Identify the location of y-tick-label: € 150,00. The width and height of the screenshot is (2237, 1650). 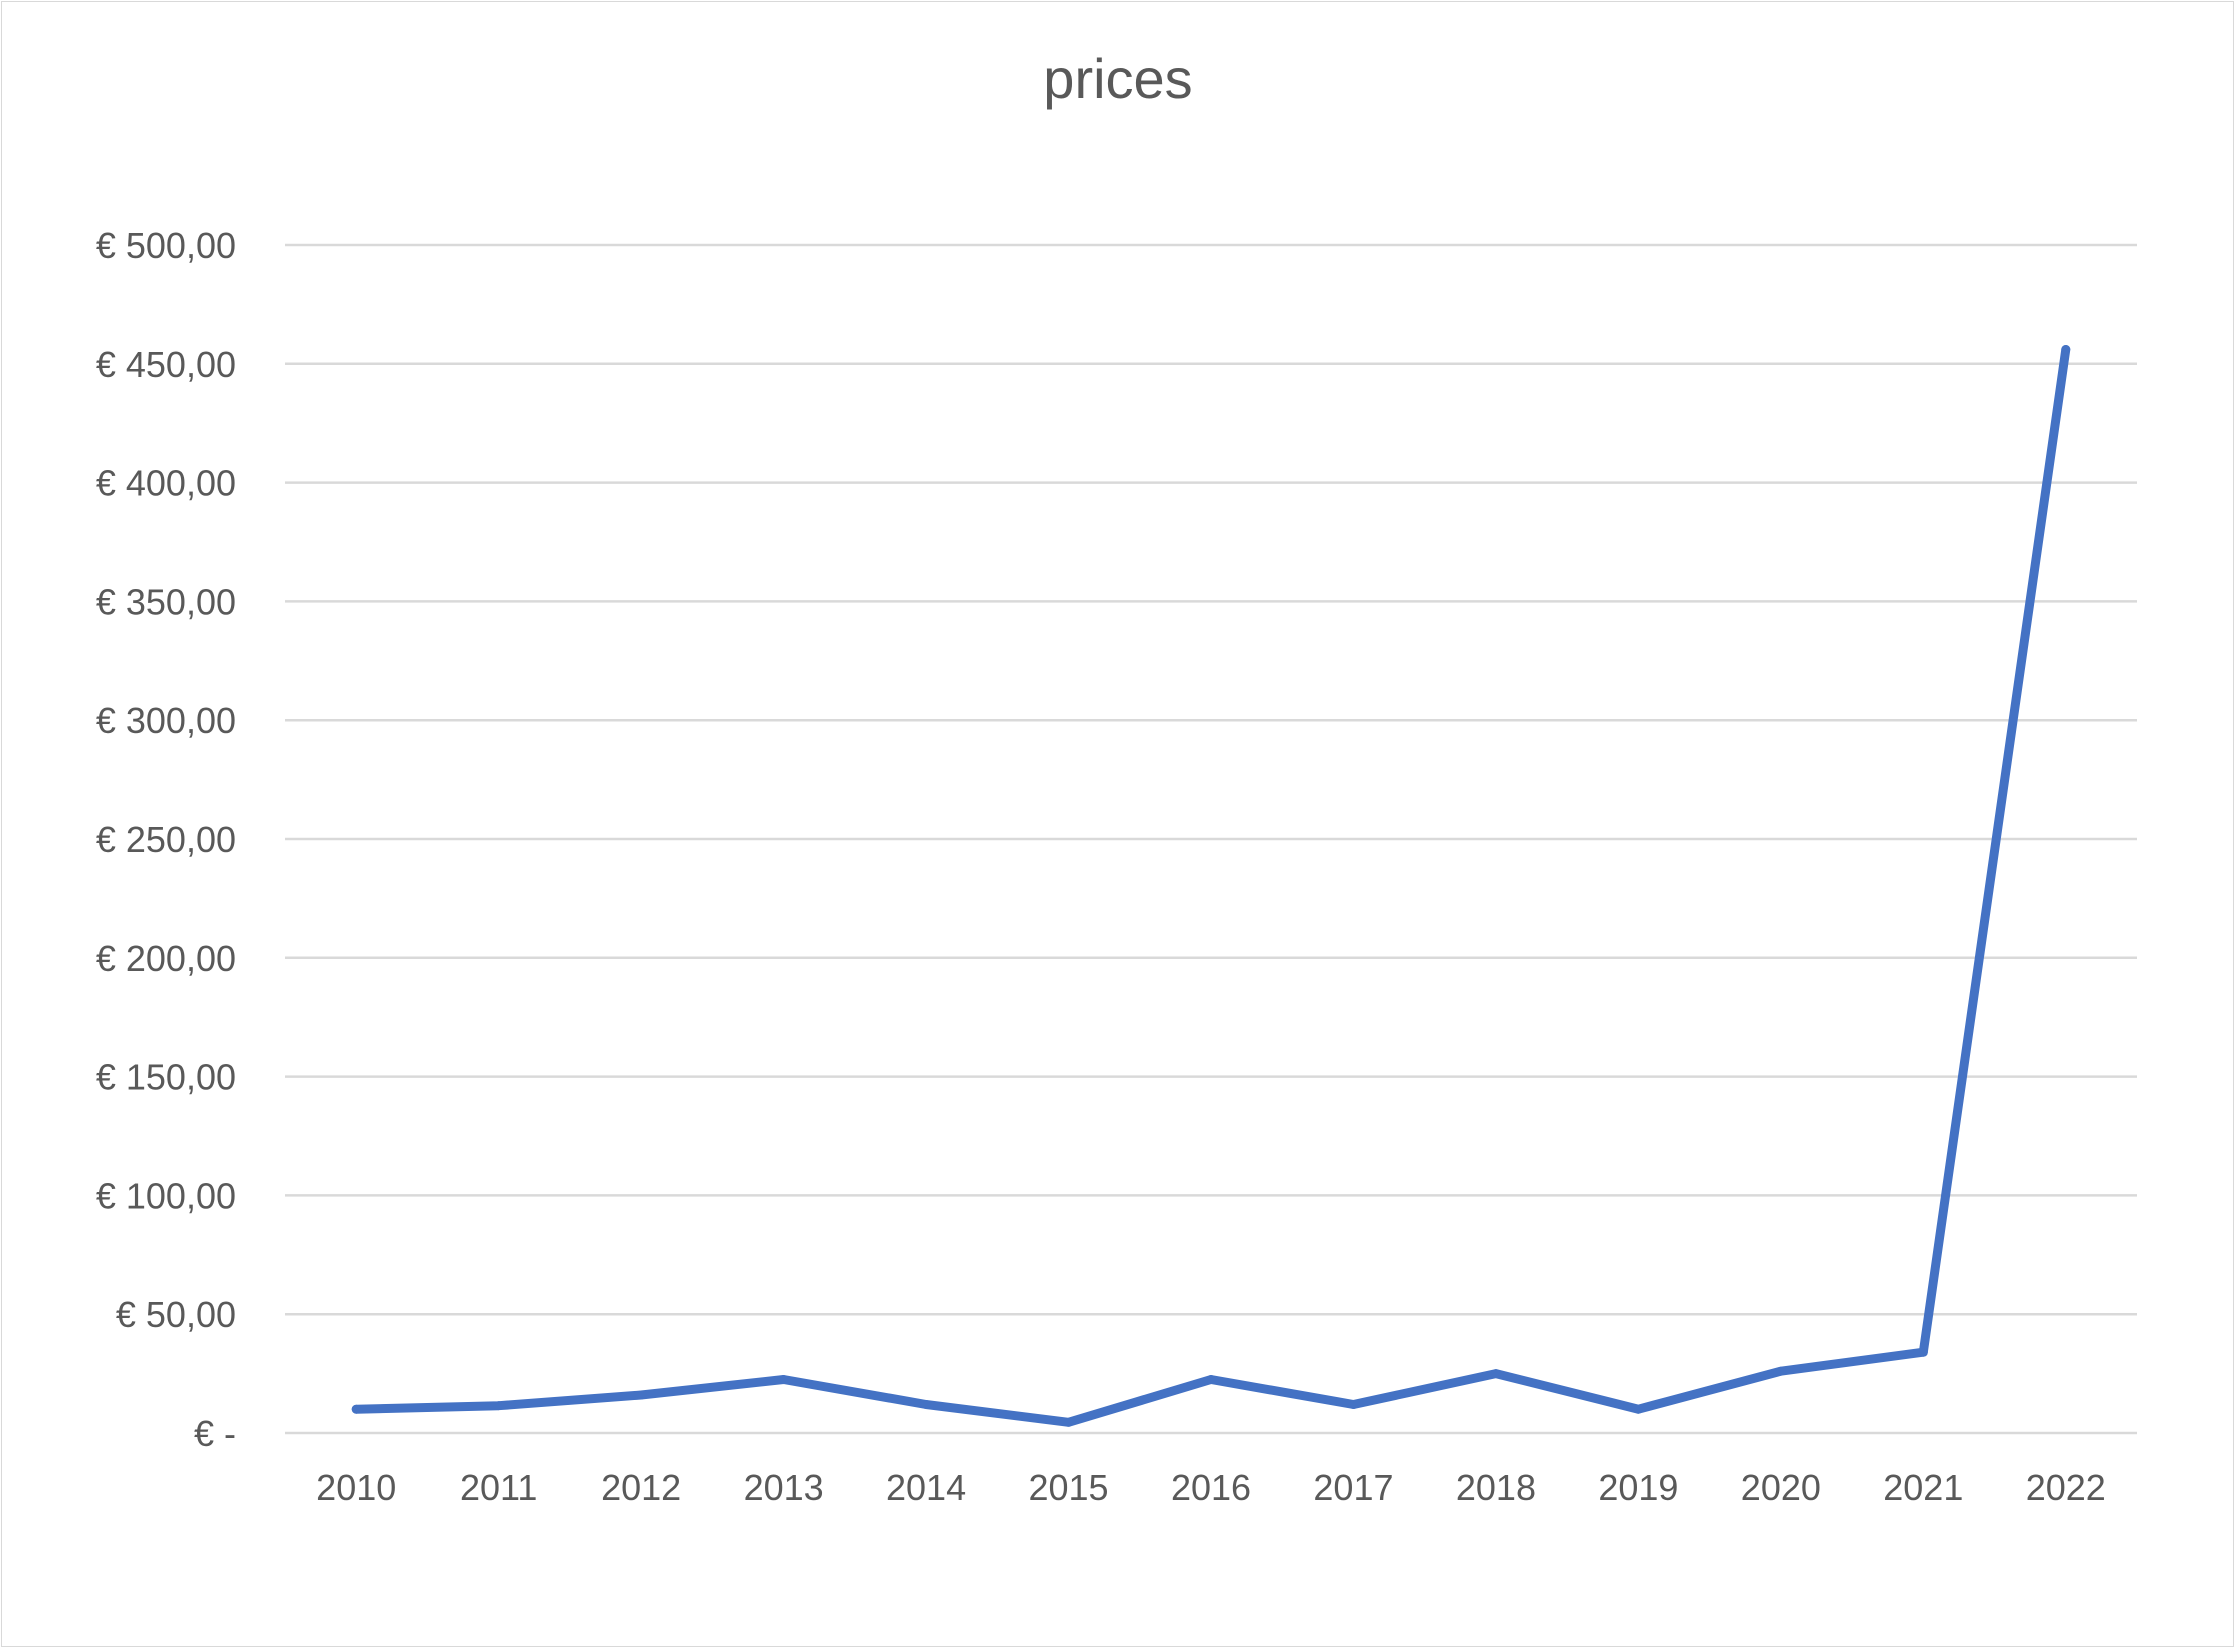
(166, 1077).